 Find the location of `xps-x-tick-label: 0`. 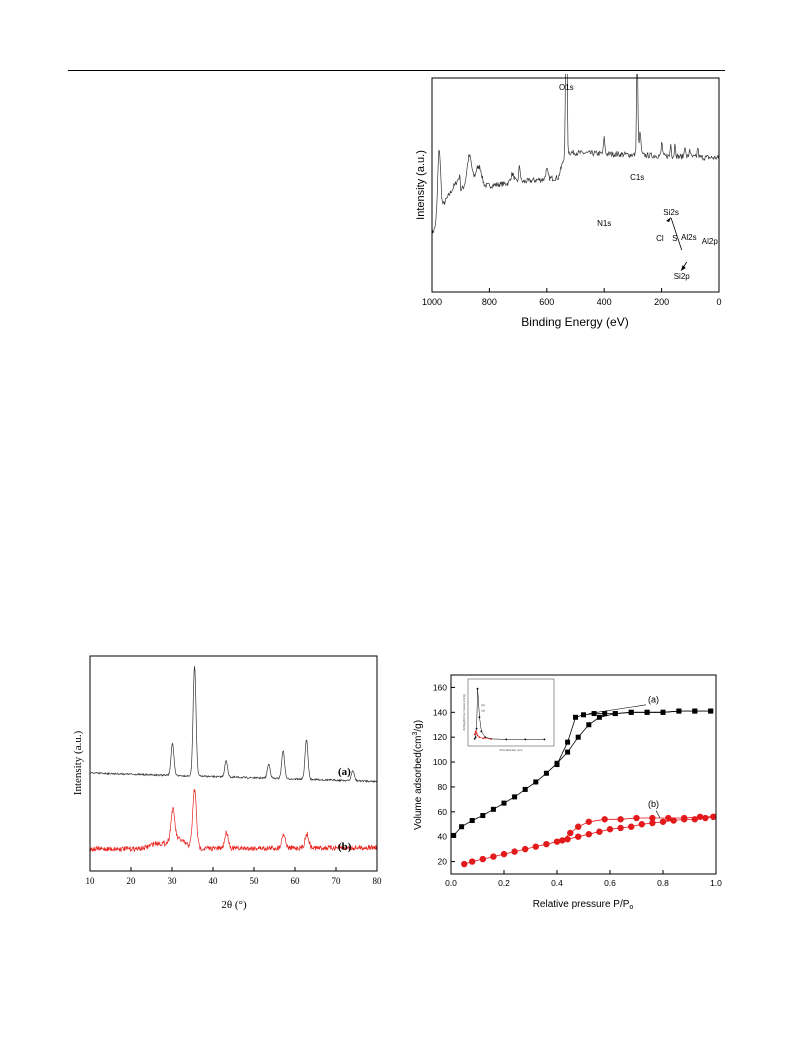

xps-x-tick-label: 0 is located at coordinates (718, 302).